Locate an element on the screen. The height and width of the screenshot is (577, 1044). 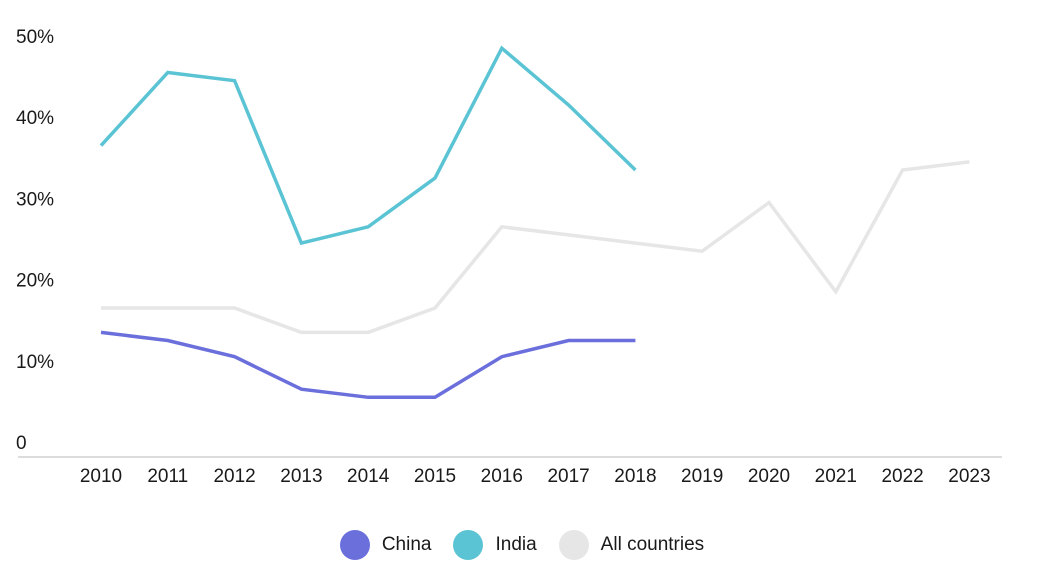
y-tick-label: 30% is located at coordinates (35, 199).